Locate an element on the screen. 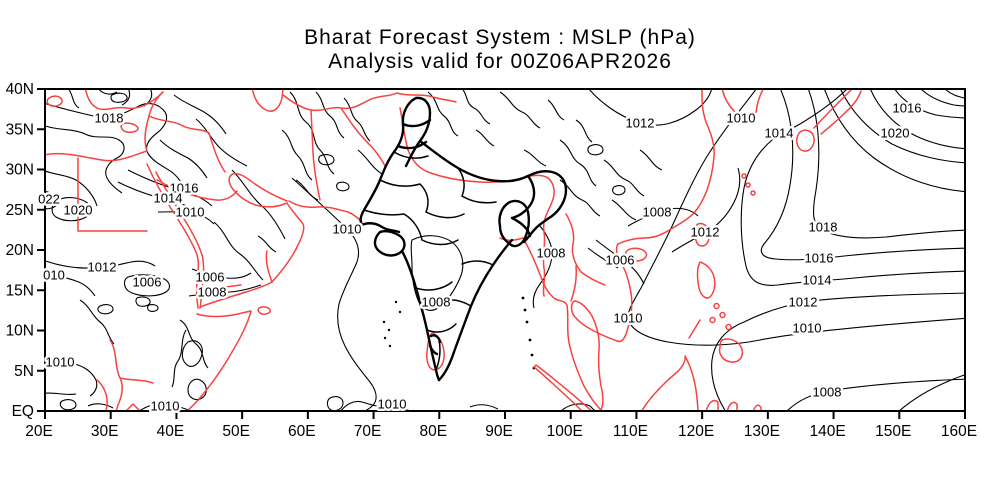  india-state-borders is located at coordinates (430, 261).